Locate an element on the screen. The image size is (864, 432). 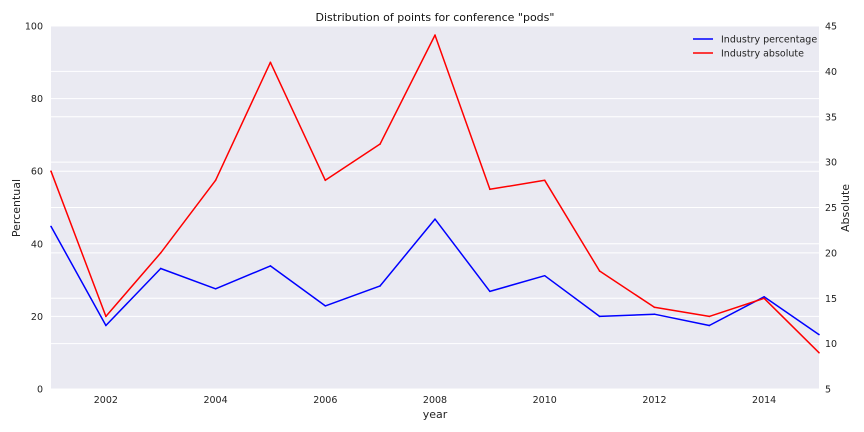
y-ticks-left: 0 20 40 60 80 100 is located at coordinates (34, 209).